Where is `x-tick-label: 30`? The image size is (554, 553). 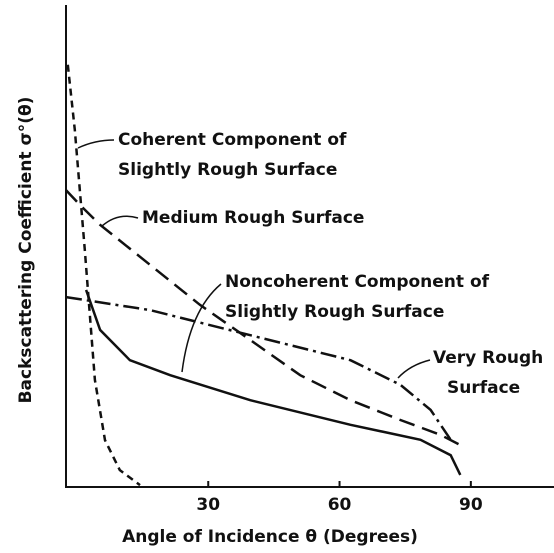 x-tick-label: 30 is located at coordinates (208, 505).